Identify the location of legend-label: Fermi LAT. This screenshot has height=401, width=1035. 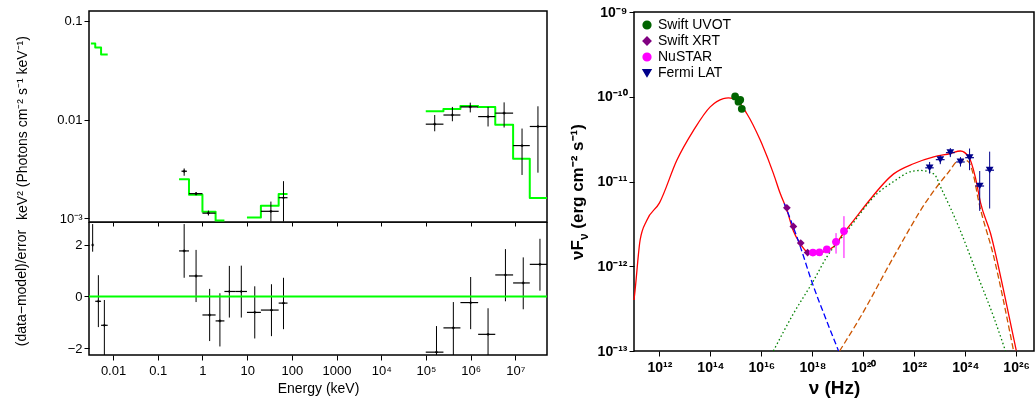
(690, 72).